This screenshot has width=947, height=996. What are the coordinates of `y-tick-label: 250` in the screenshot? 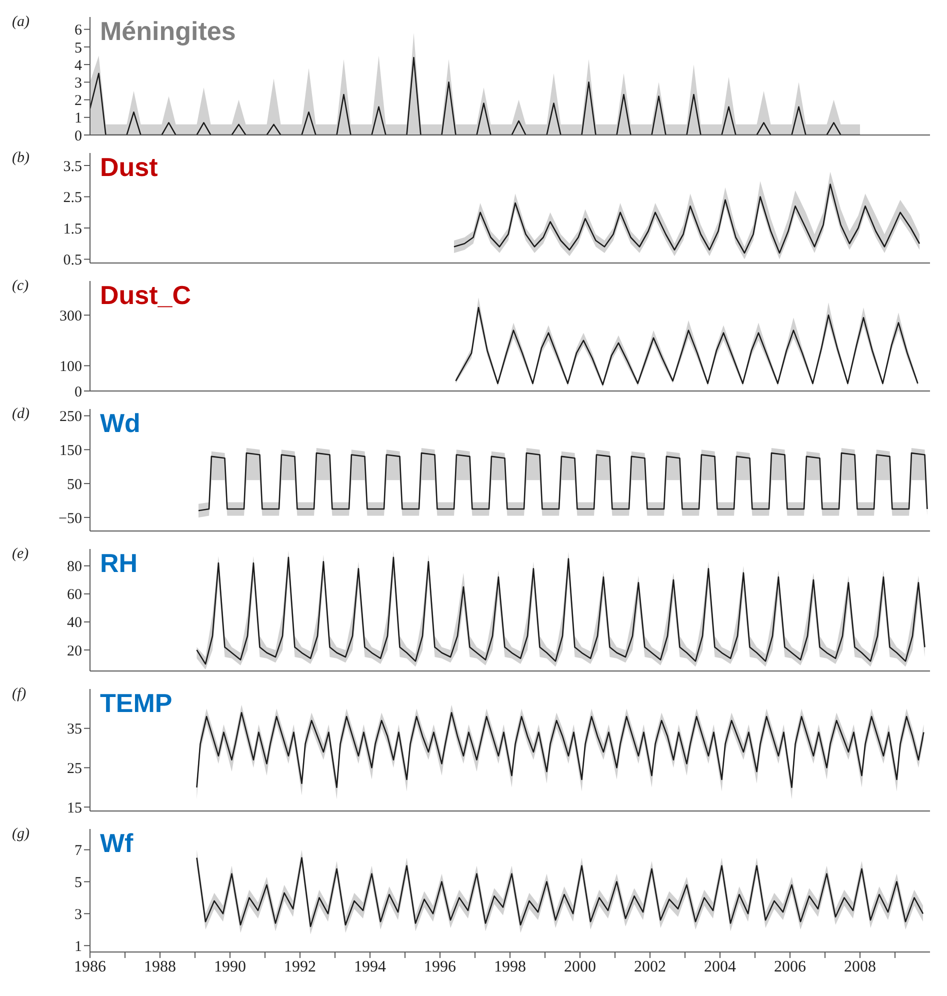 It's located at (71, 417).